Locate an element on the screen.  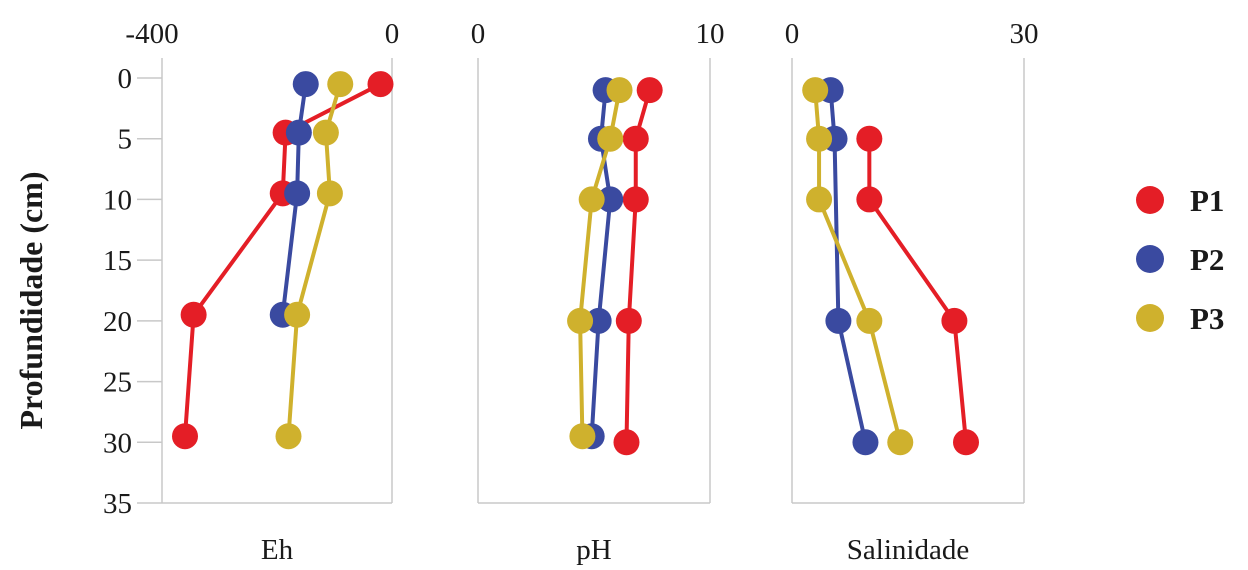
x-tick-label-max: 0 is located at coordinates (392, 34).